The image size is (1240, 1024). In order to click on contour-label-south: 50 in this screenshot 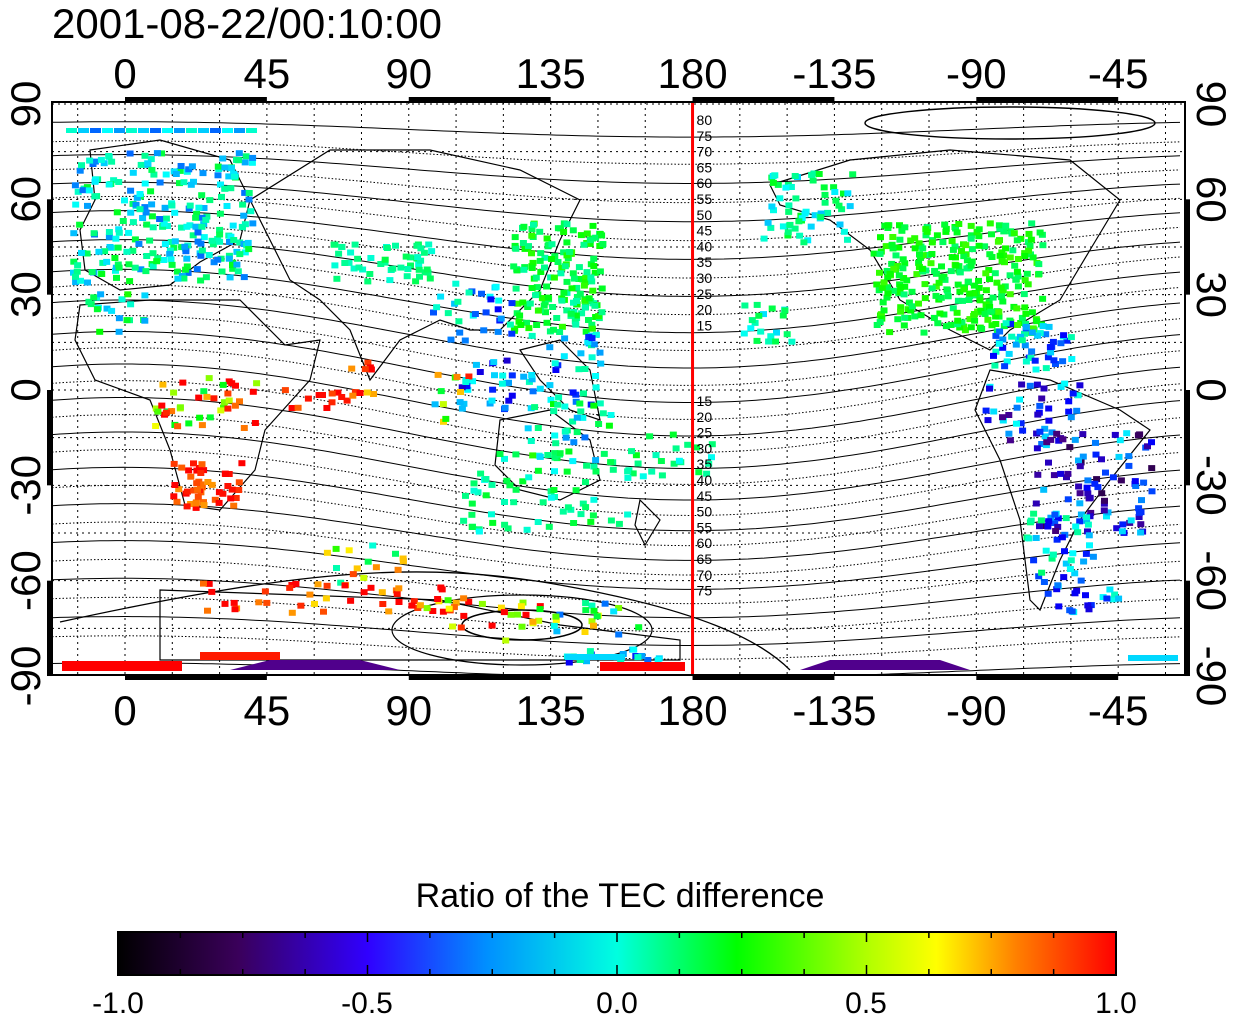, I will do `click(705, 512)`.